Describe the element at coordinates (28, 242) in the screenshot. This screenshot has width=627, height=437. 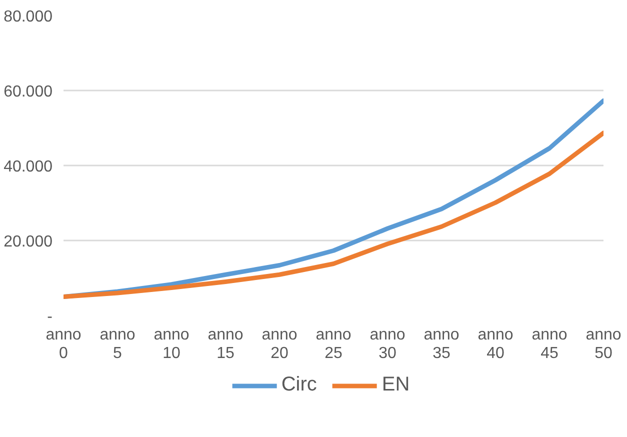
I see `y-tick-label: 20.000` at that location.